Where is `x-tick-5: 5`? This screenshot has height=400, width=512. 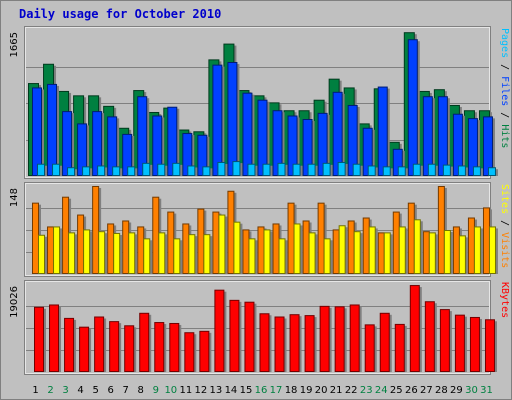
x-tick-5: 5 is located at coordinates (95, 390).